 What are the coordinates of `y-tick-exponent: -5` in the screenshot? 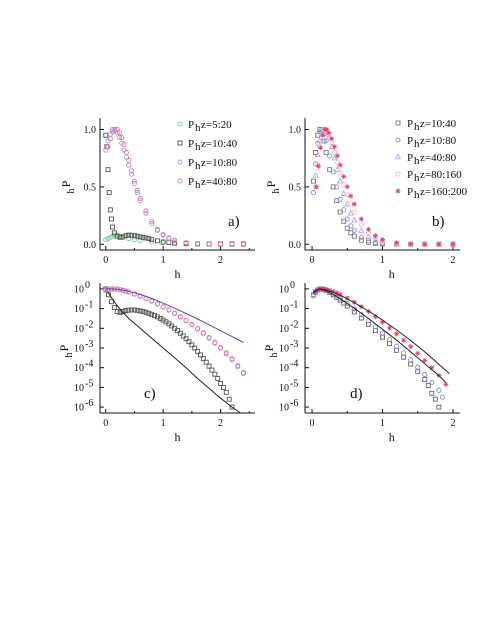 It's located at (294, 383).